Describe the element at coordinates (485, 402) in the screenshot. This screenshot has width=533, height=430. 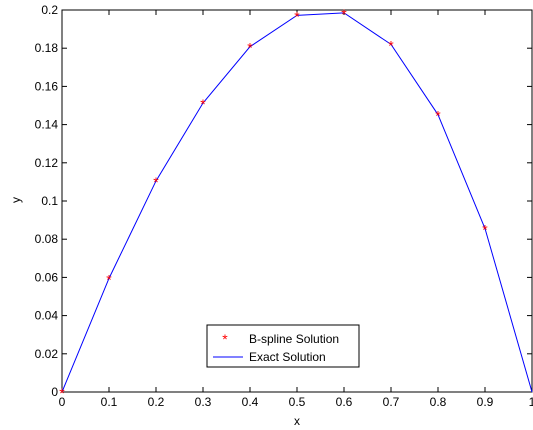
I see `x-tick-label: 0.9` at that location.